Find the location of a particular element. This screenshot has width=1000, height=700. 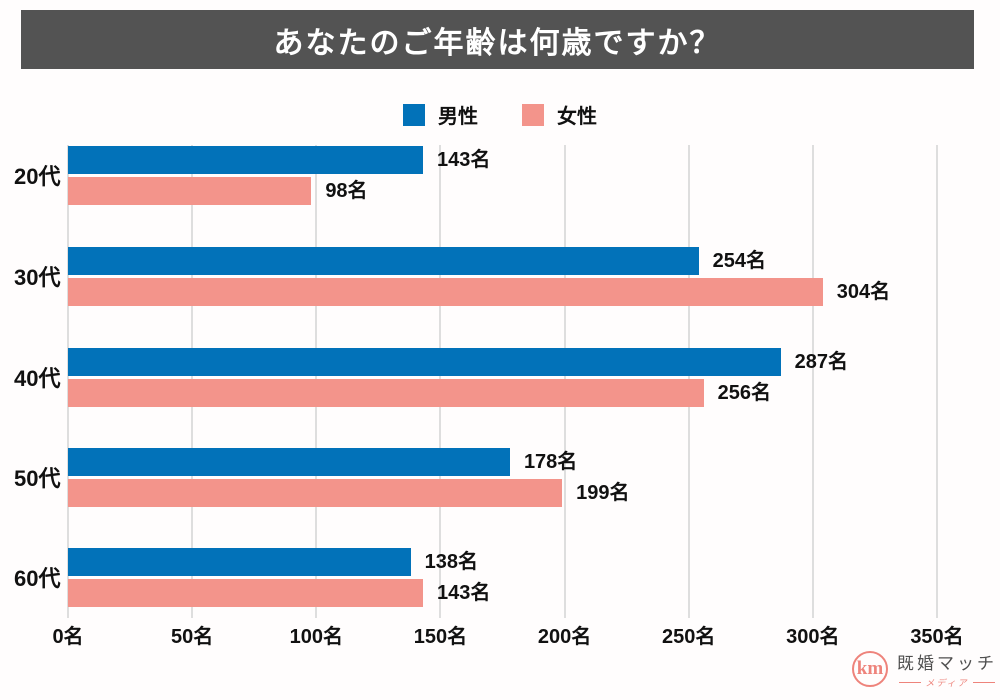

bar-female-30代 is located at coordinates (445, 292).